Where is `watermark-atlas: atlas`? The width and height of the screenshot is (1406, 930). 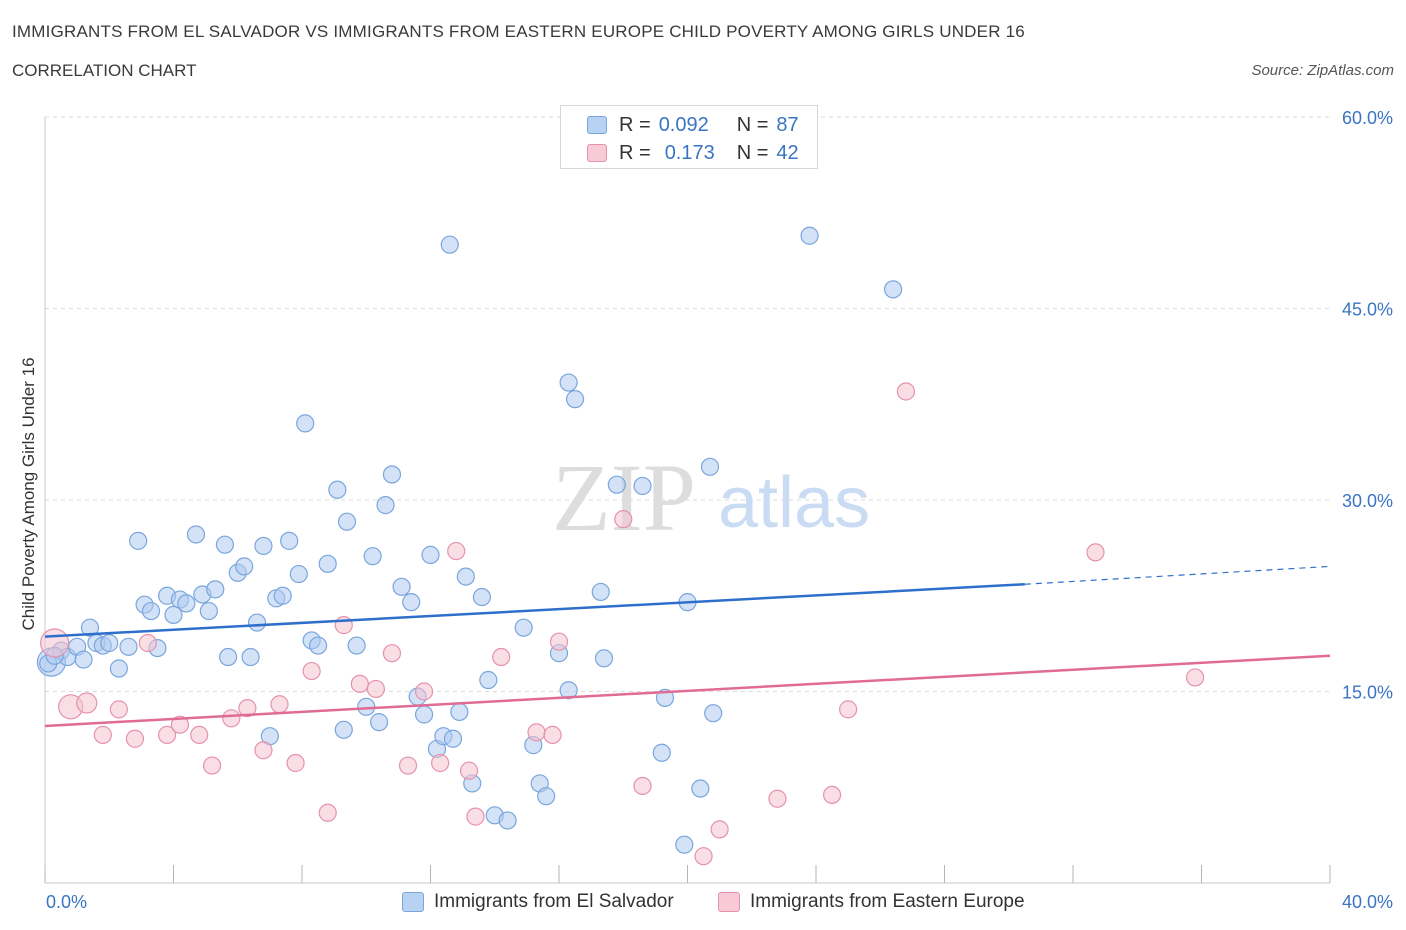 watermark-atlas: atlas is located at coordinates (794, 503).